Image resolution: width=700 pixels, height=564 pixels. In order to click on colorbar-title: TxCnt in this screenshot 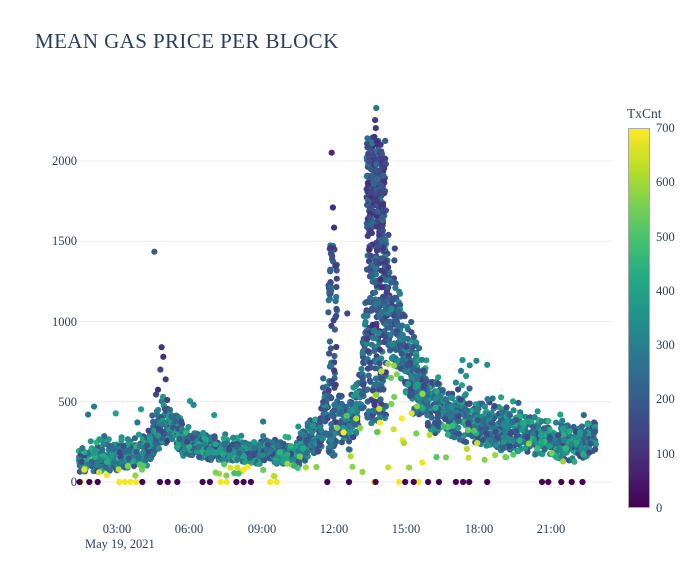, I will do `click(644, 113)`.